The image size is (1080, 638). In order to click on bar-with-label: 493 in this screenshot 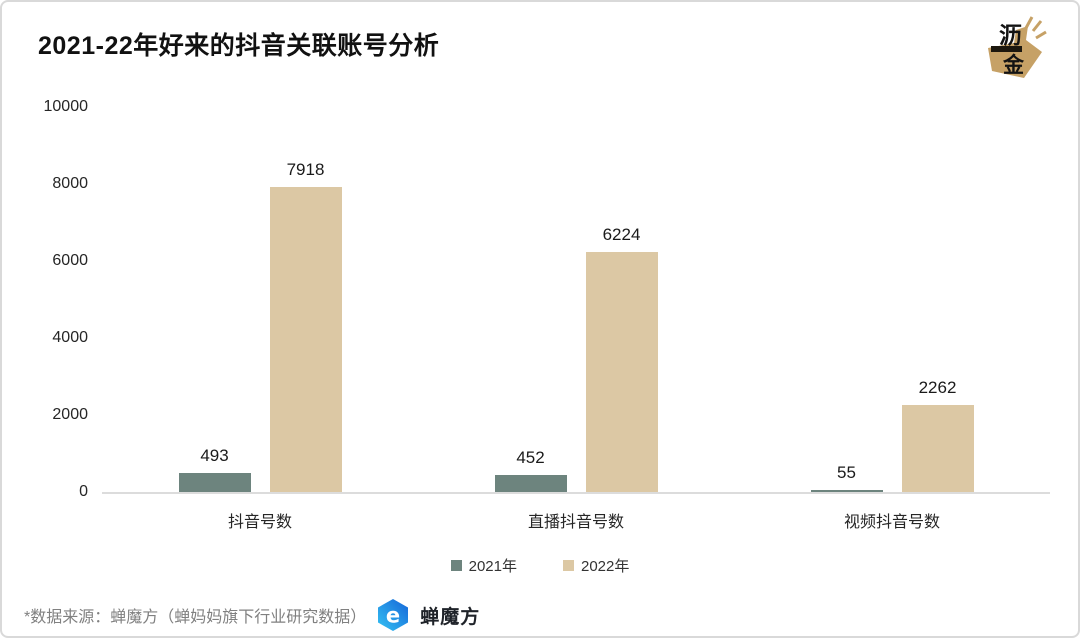, I will do `click(214, 469)`.